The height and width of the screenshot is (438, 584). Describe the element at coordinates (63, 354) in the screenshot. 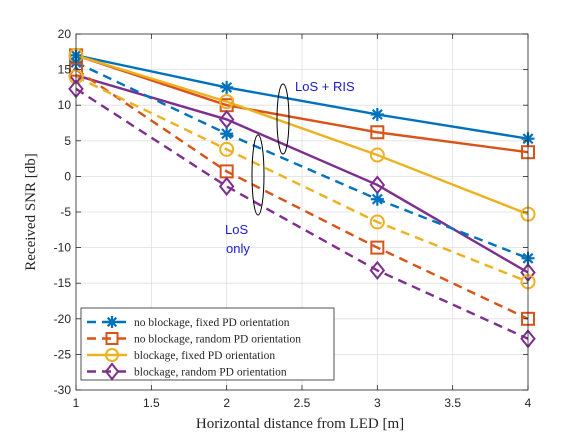

I see `y-tick-label: -25` at that location.